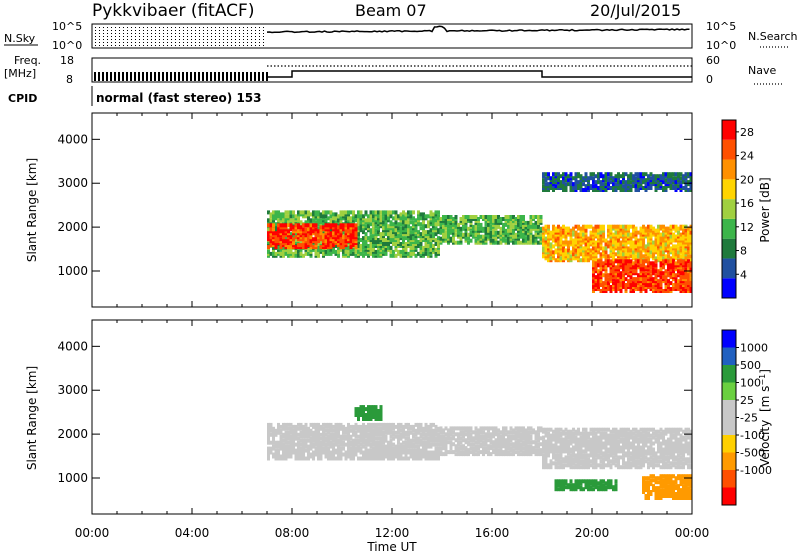 Image resolution: width=800 pixels, height=554 pixels. I want to click on colorbar-tick-label: 16, so click(747, 203).